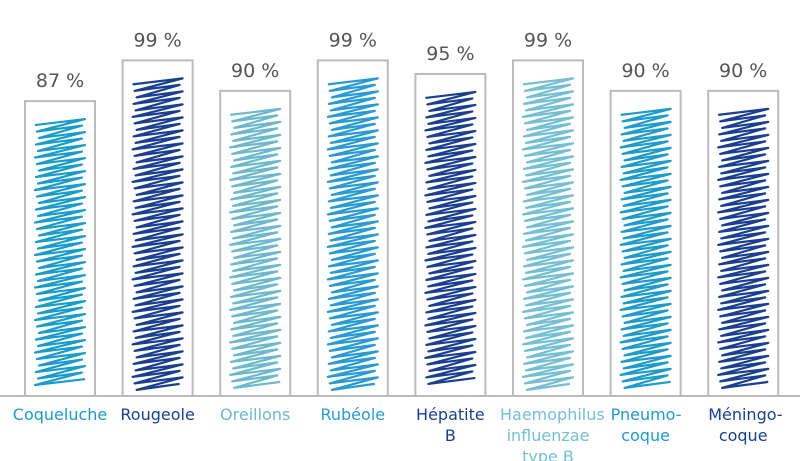 The width and height of the screenshot is (800, 461). I want to click on category-label: Oreillons, so click(255, 414).